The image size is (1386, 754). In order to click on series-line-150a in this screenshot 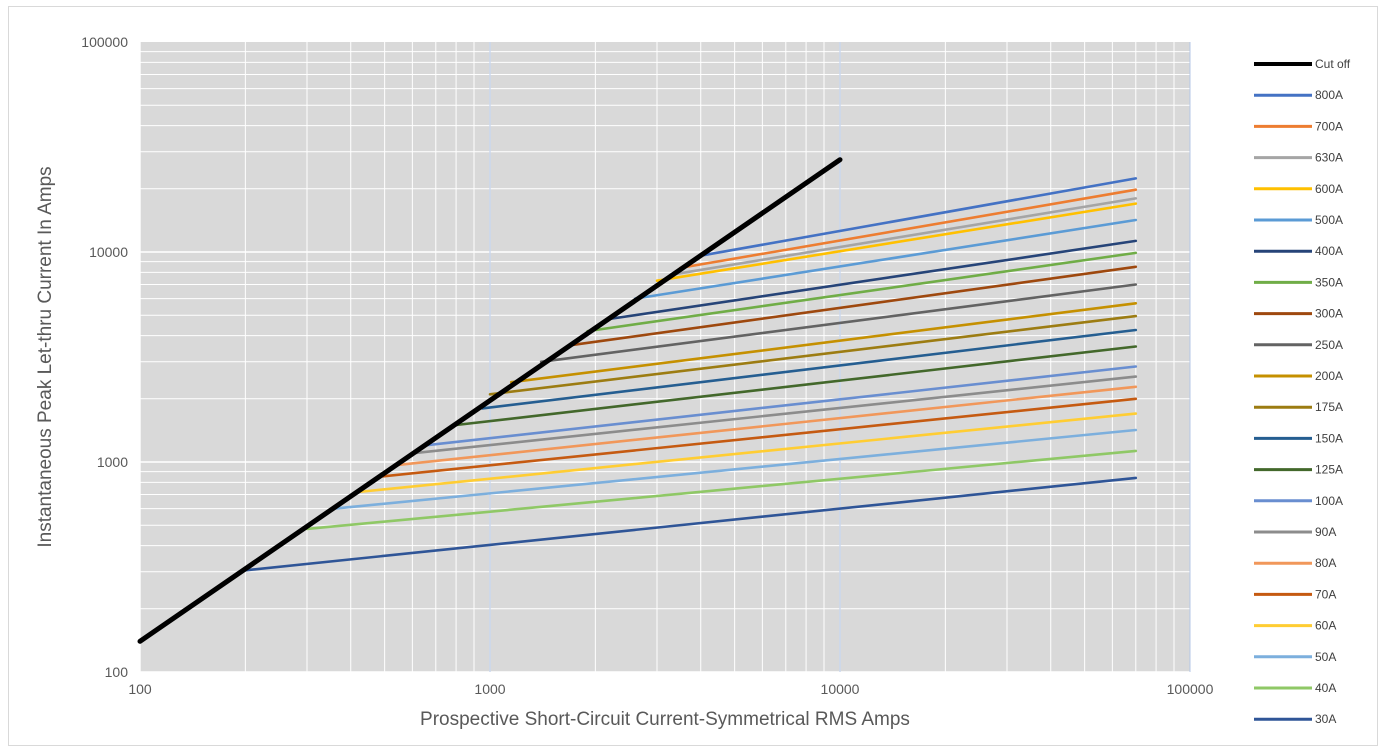, I will do `click(809, 369)`.